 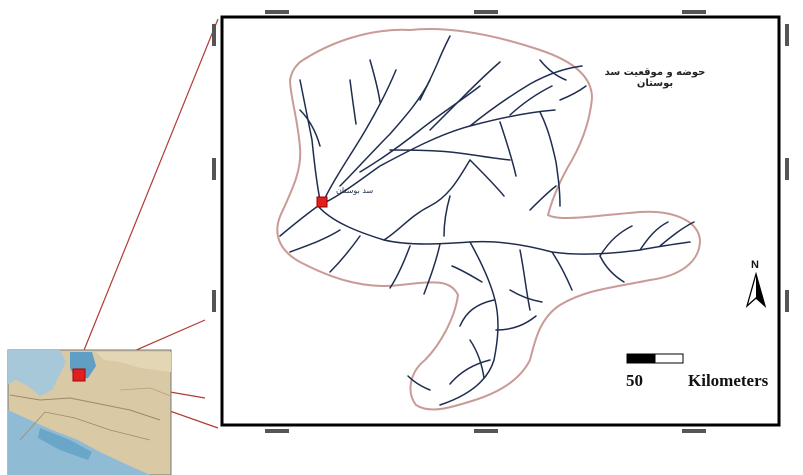 I want to click on north-arrow-icon, so click(x=756, y=289).